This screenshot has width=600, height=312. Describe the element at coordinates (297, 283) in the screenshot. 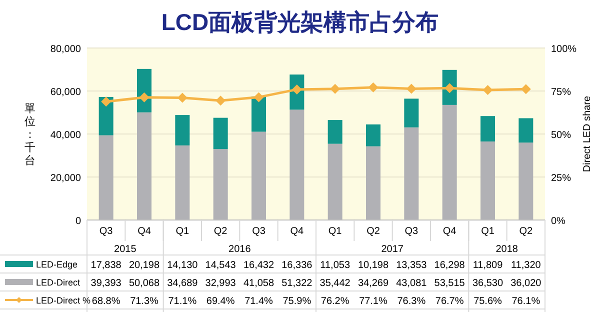

I see `data-label: 51,322` at that location.